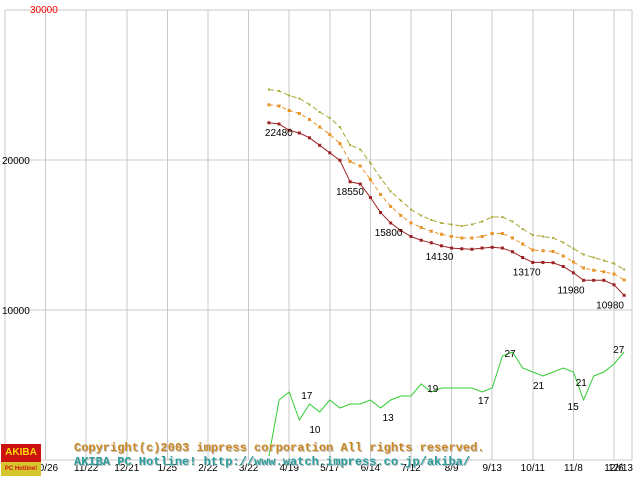 This screenshot has width=640, height=480. I want to click on price-point-label: 14130, so click(440, 257).